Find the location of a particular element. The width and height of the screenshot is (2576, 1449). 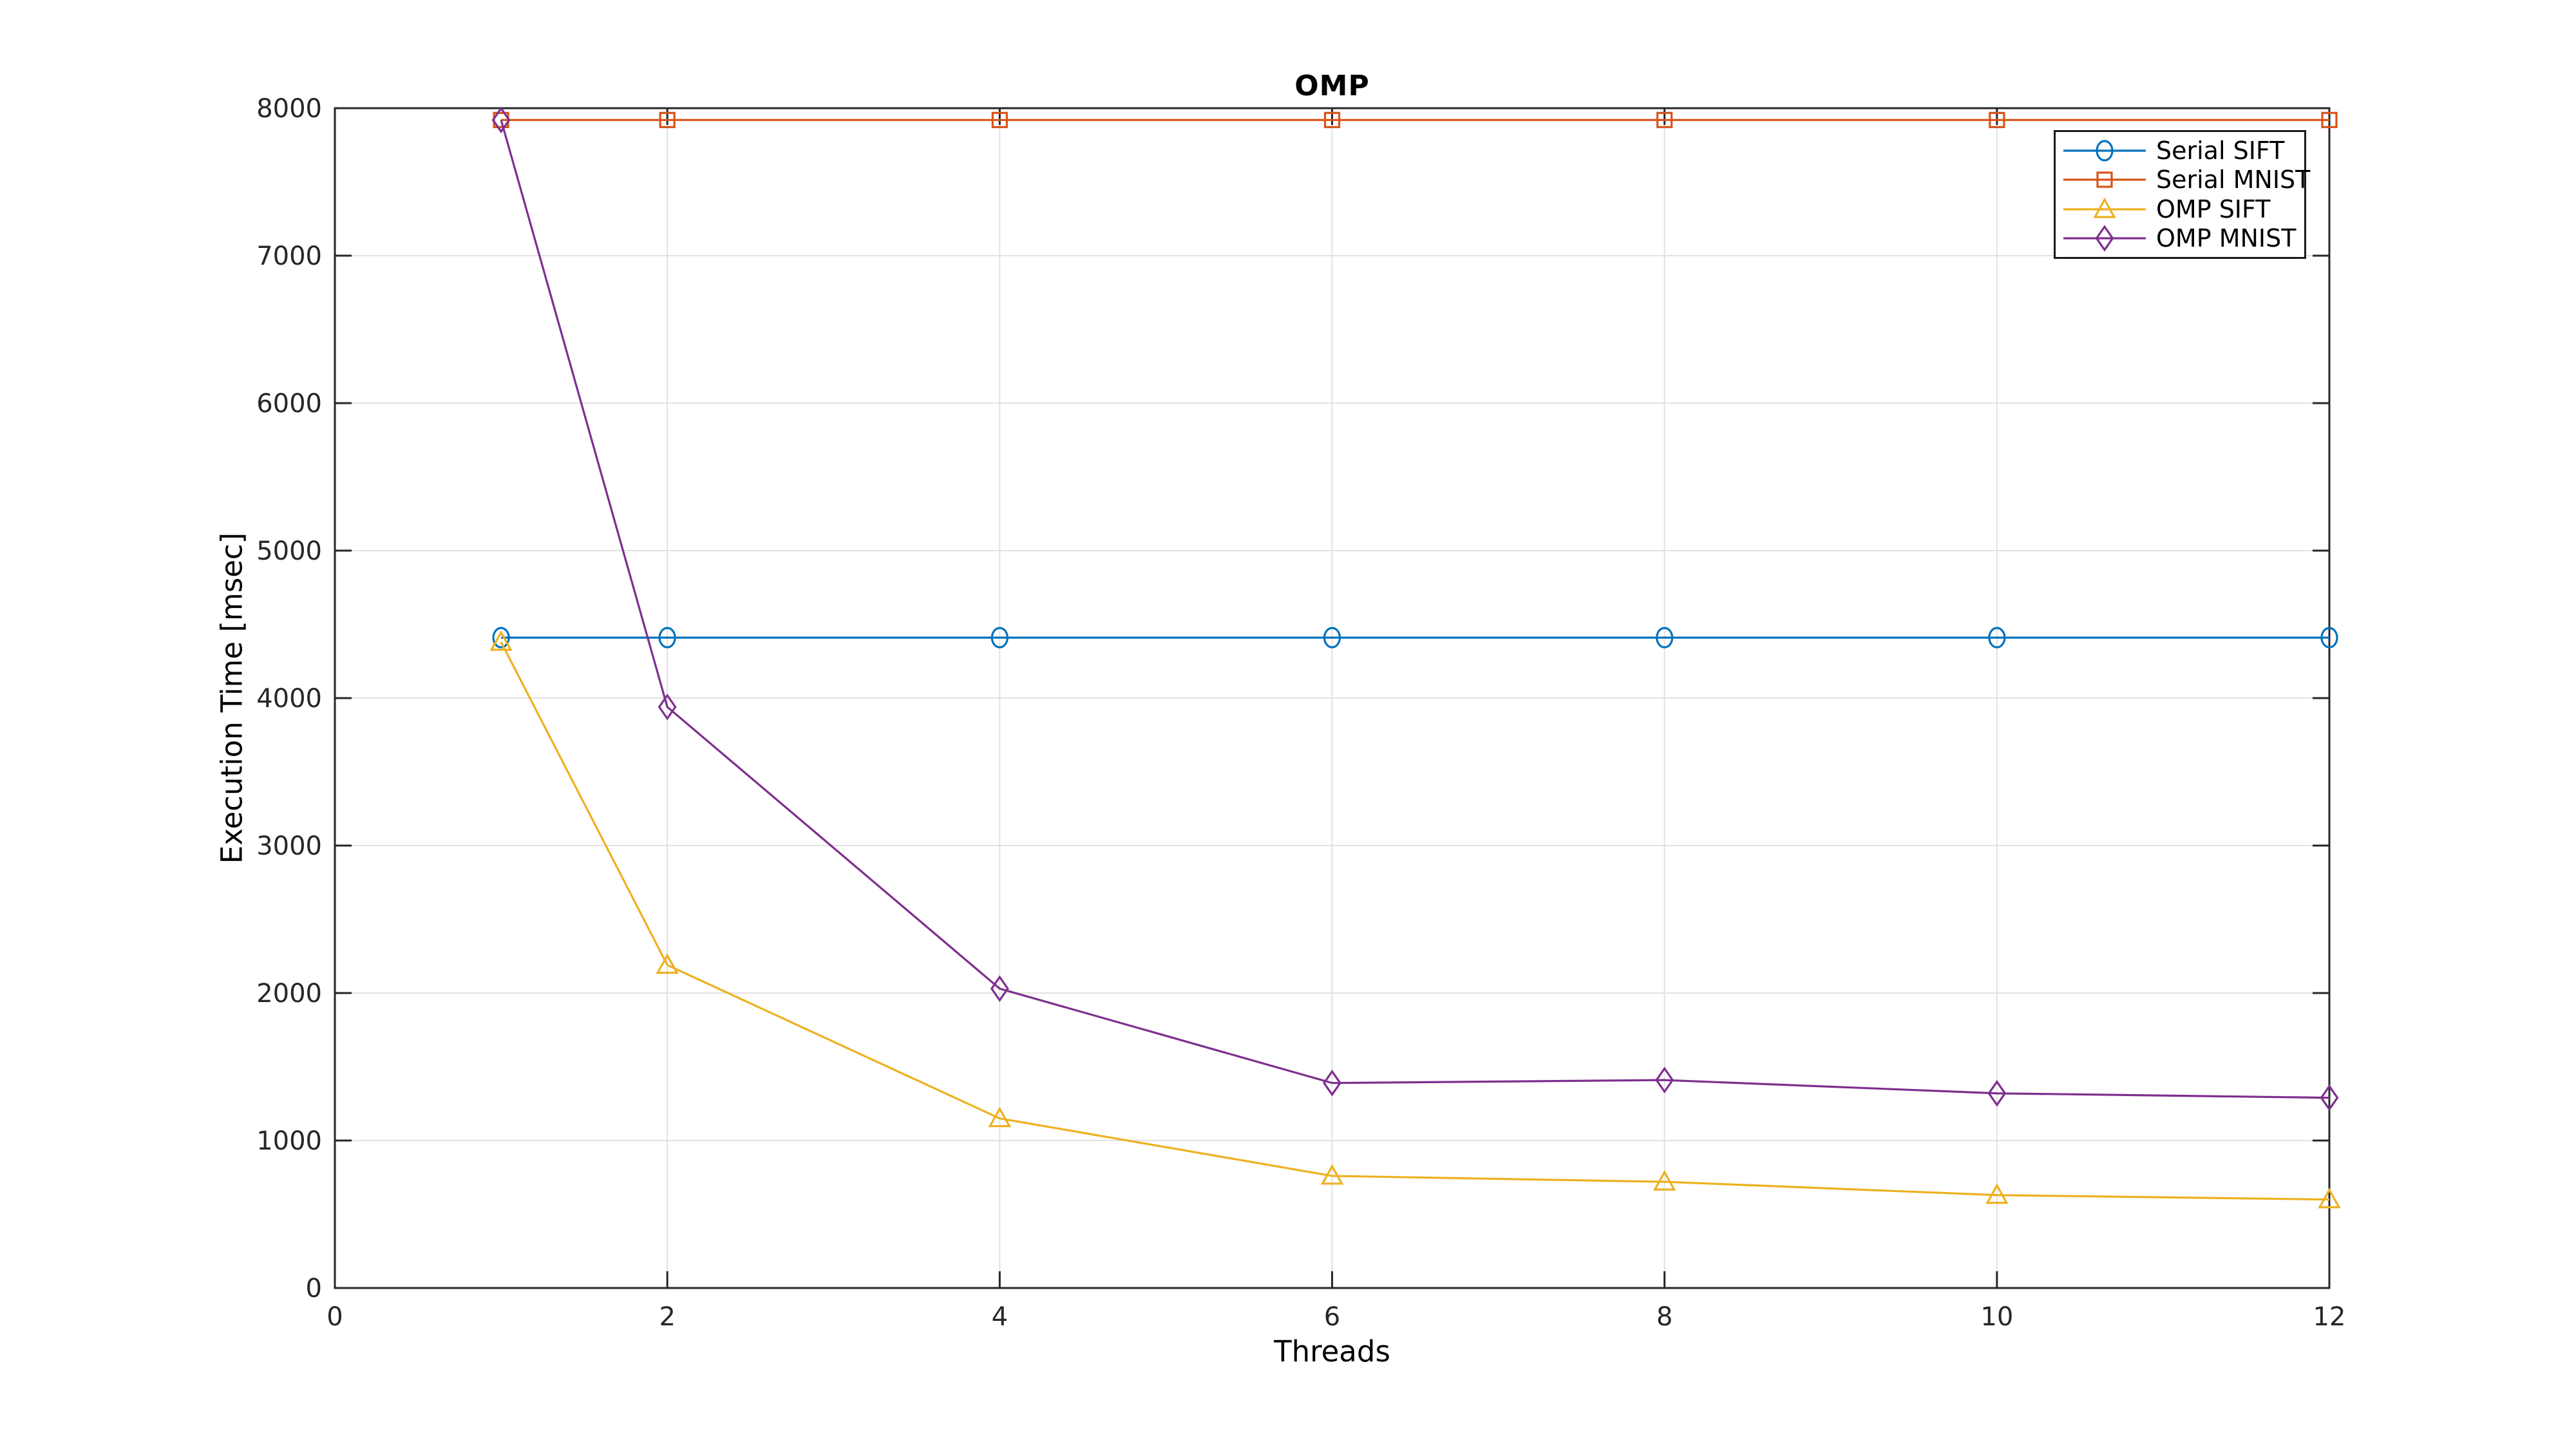

legend-item-serial-mnist: Serial MNIST is located at coordinates (2186, 180).